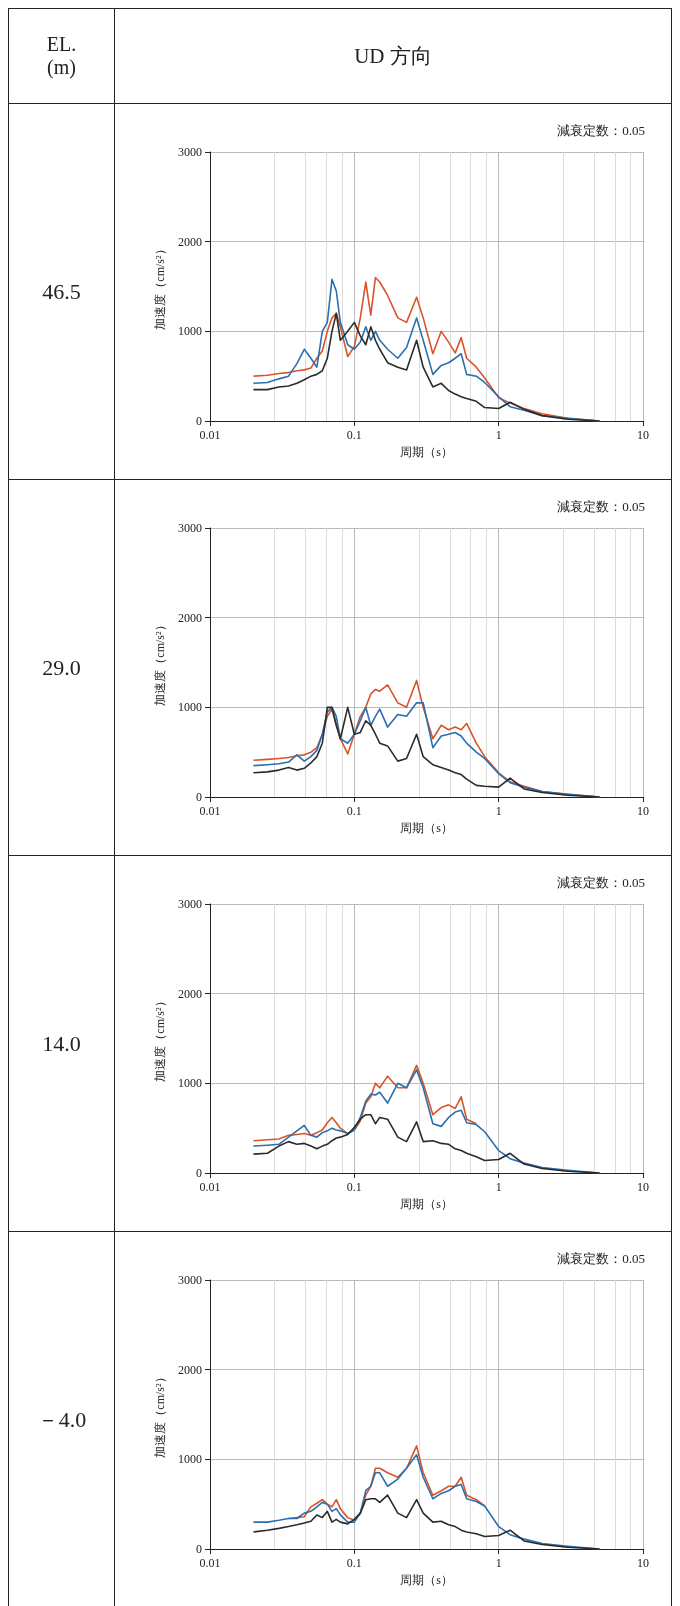  Describe the element at coordinates (62, 1419) in the screenshot. I see `text: －4.0` at that location.